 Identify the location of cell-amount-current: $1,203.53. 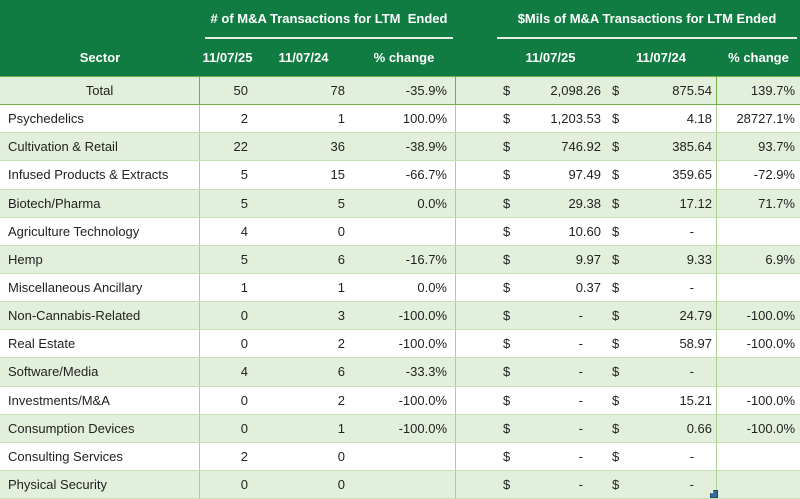
(550, 118).